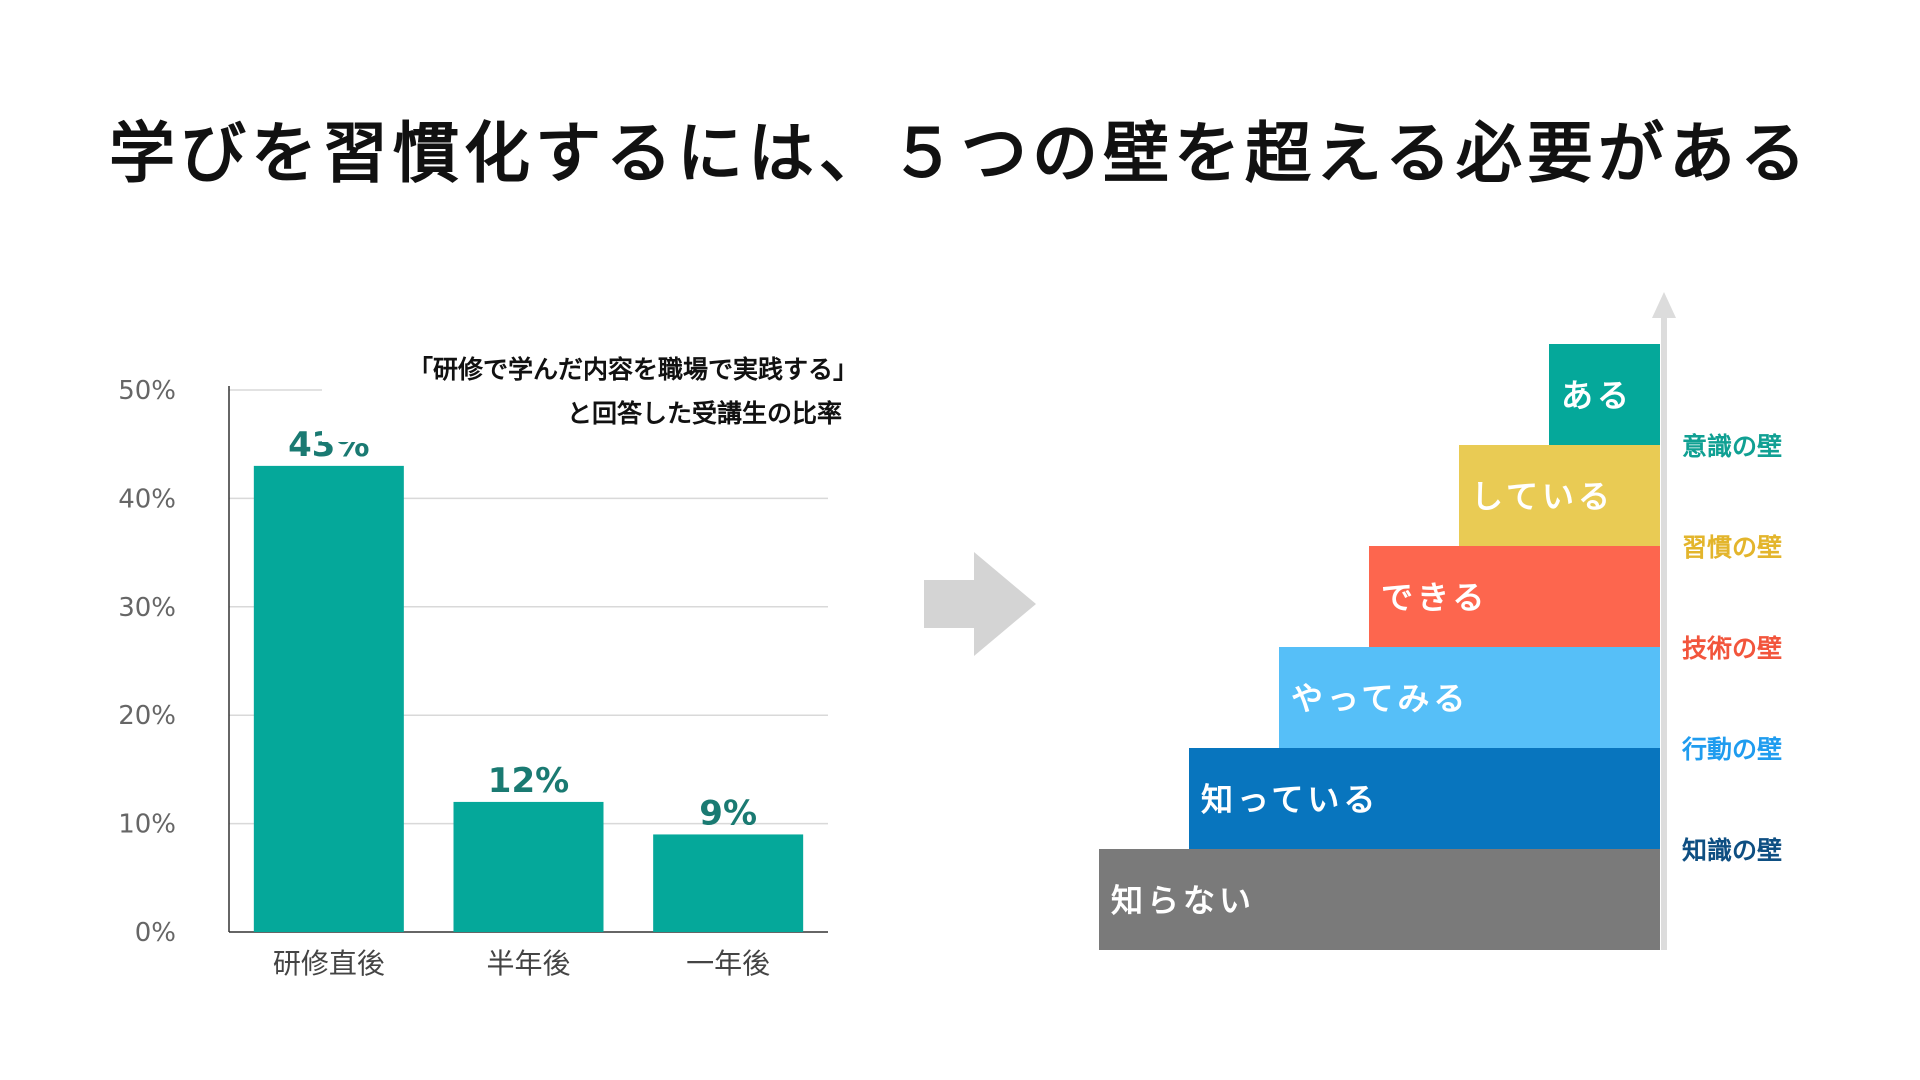  What do you see at coordinates (147, 825) in the screenshot?
I see `y-tick-label: 10%` at bounding box center [147, 825].